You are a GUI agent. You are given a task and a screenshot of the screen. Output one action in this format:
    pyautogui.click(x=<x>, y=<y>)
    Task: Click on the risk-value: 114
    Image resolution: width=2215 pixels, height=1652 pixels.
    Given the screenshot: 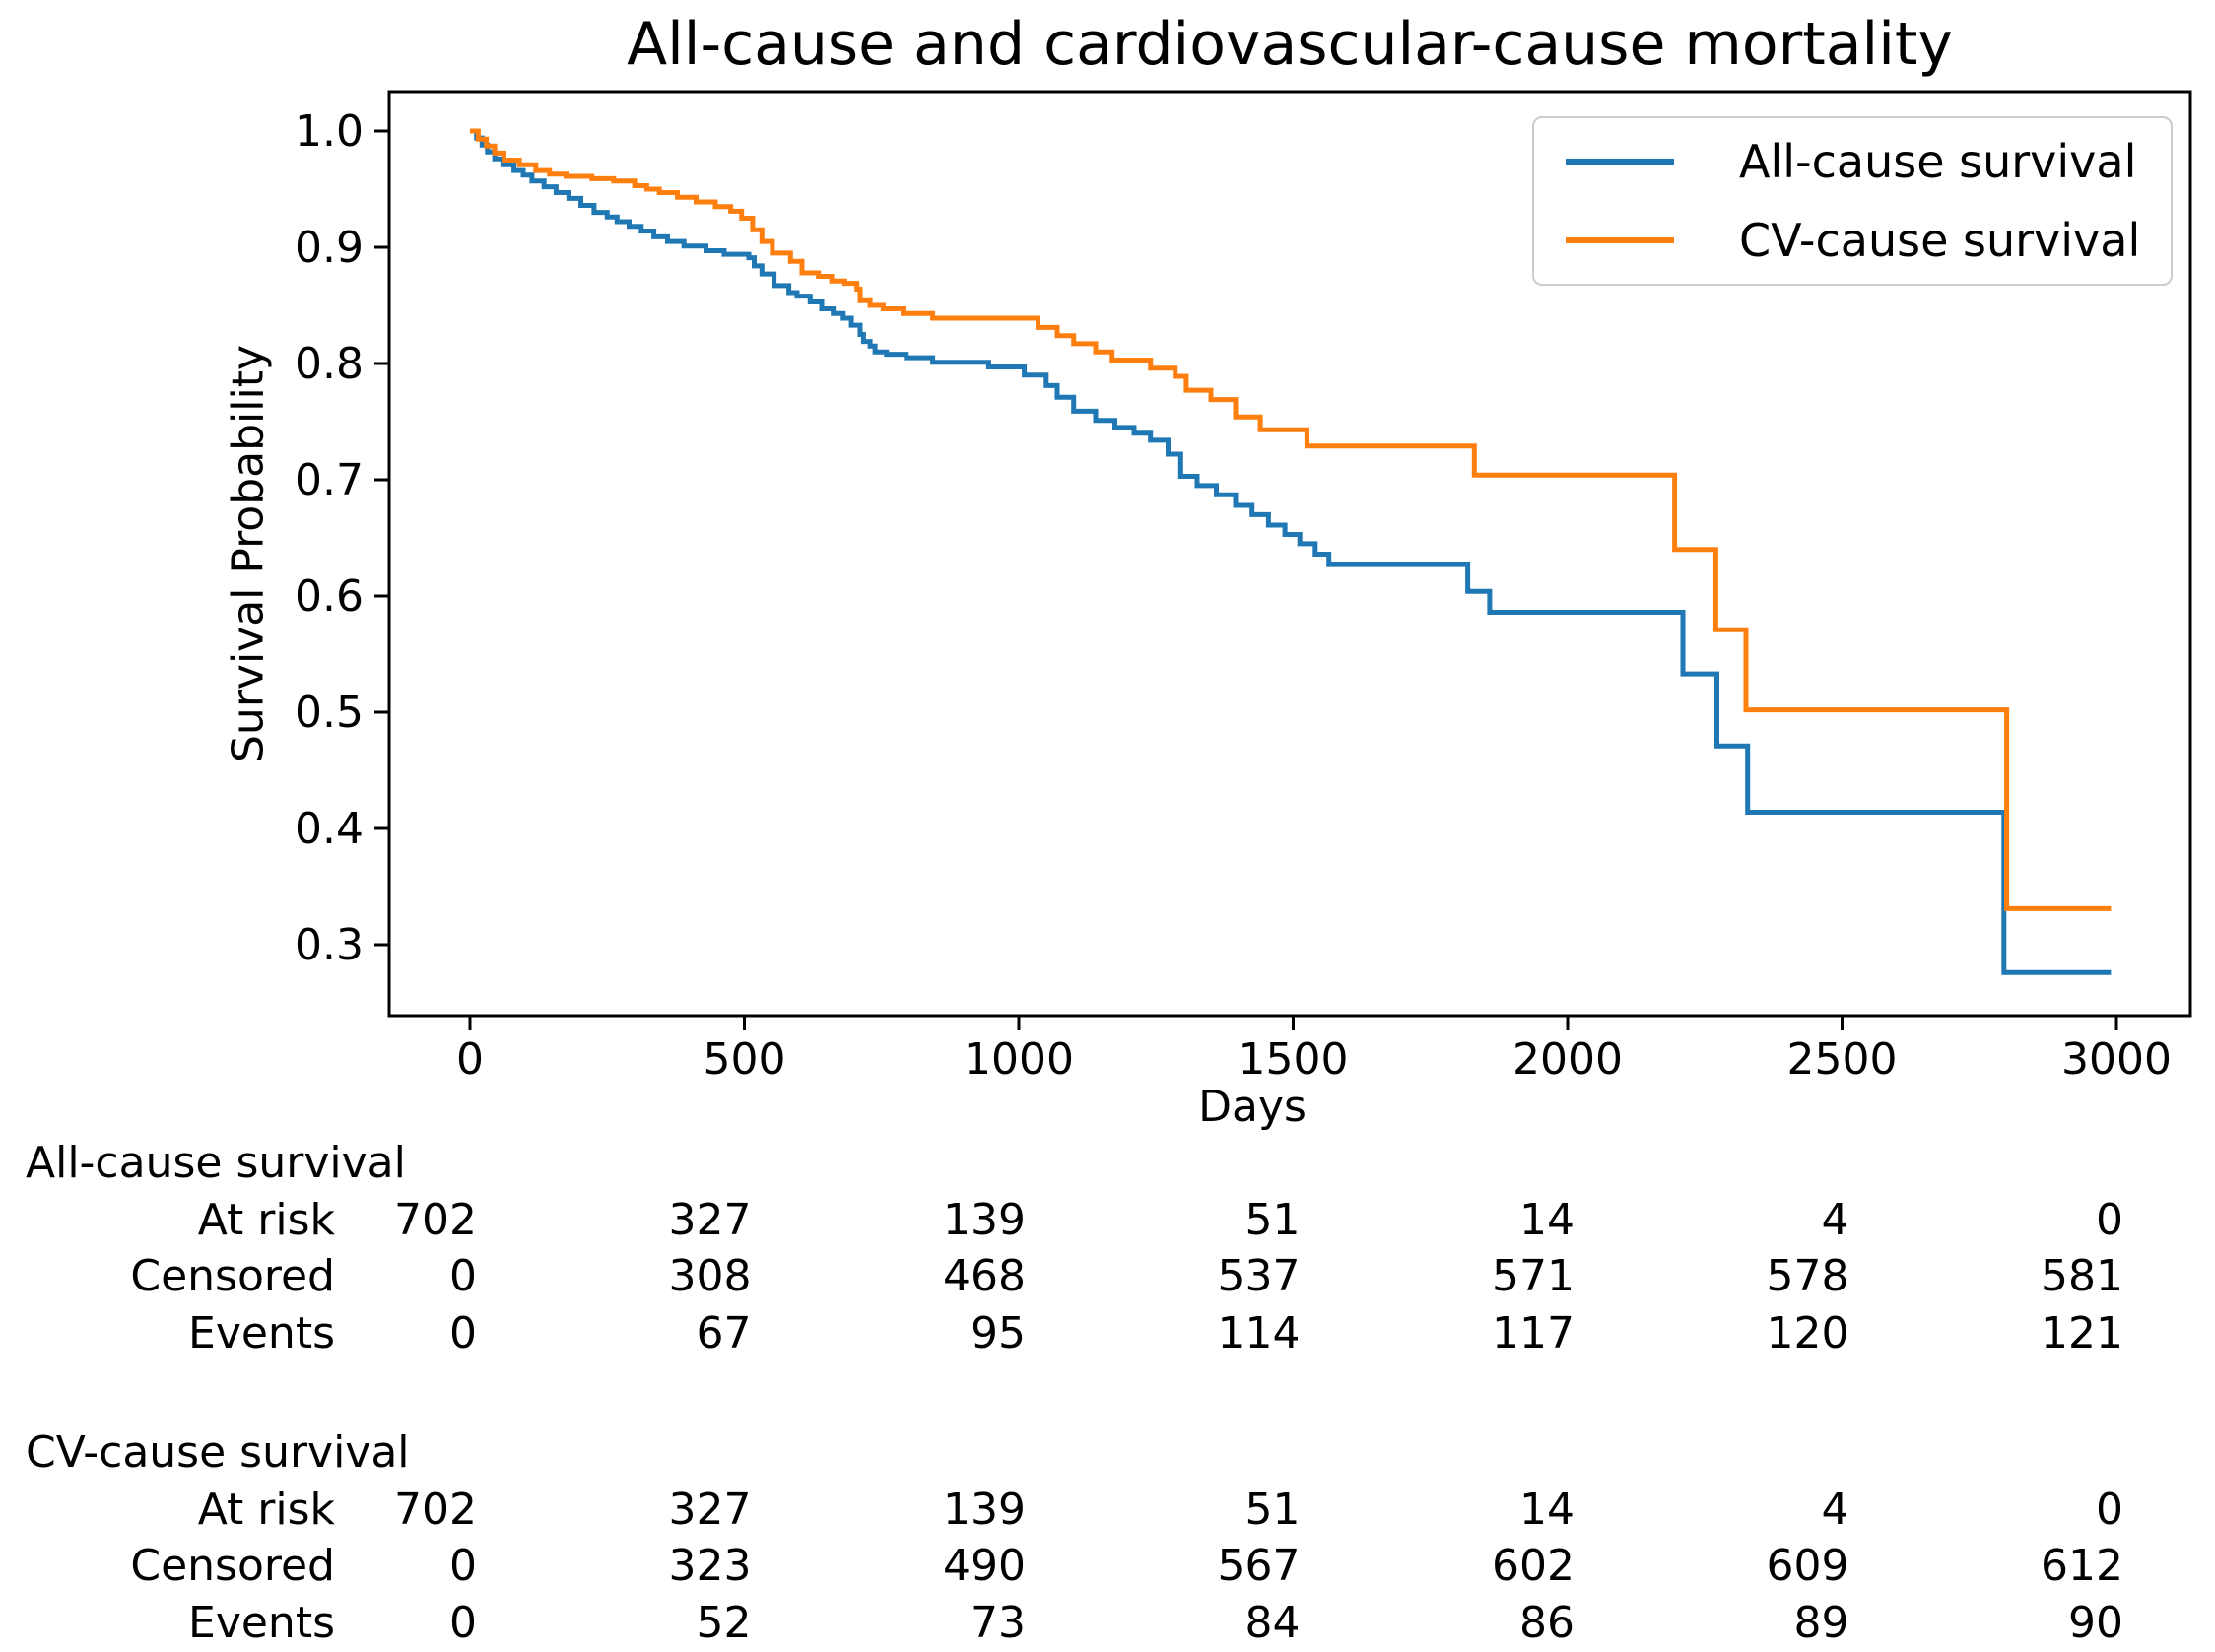 What is the action you would take?
    pyautogui.click(x=1259, y=1333)
    